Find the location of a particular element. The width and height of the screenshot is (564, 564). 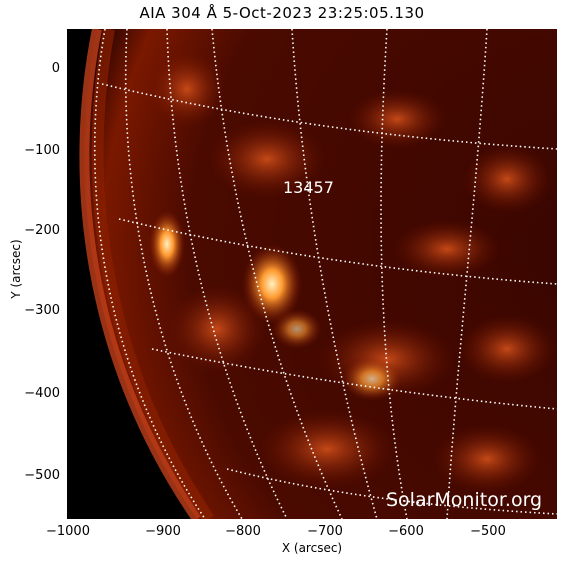

watermark: SolarMonitor.org is located at coordinates (464, 500).